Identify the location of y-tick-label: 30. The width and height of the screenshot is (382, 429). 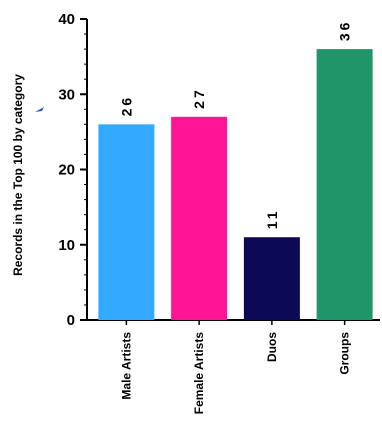
(66, 94).